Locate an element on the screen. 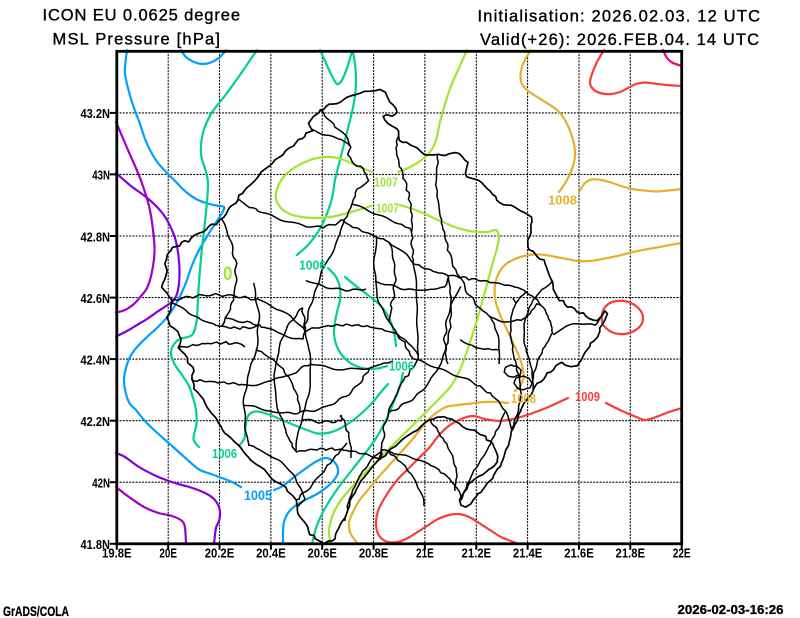 The width and height of the screenshot is (800, 618). svg-text: 41.8N is located at coordinates (96, 544).